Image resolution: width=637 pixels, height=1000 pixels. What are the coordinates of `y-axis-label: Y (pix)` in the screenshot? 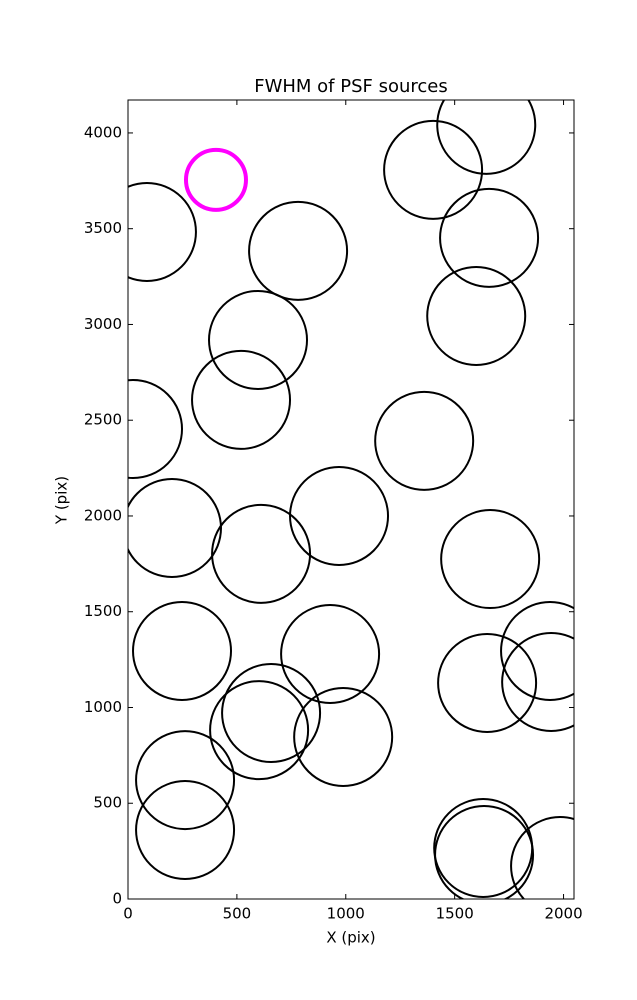 It's located at (62, 500).